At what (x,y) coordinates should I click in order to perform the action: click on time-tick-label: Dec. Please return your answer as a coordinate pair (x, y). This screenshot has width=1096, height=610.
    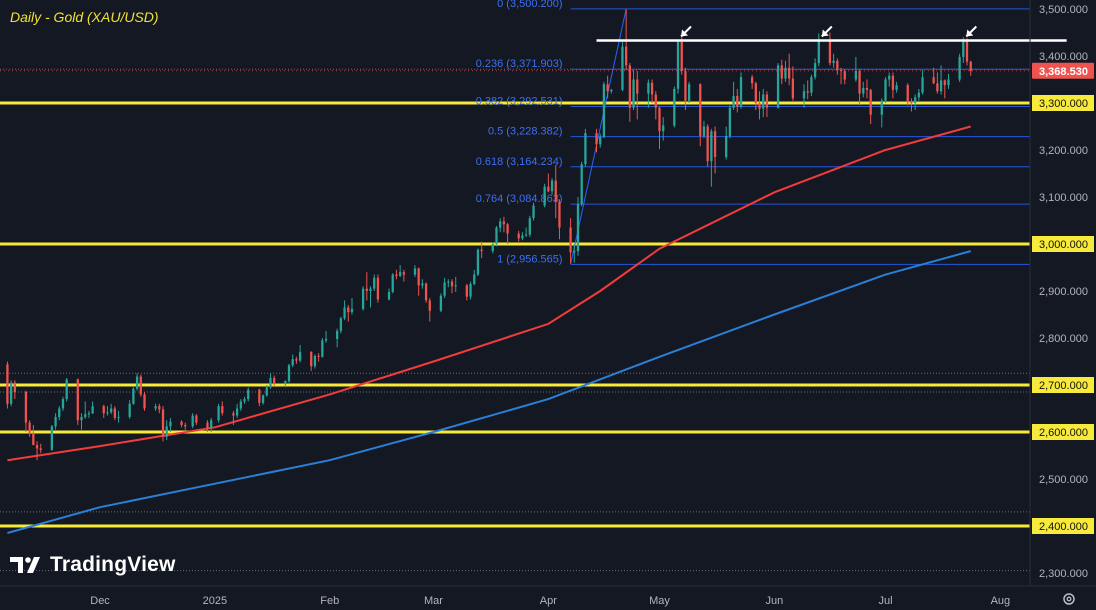
    Looking at the image, I should click on (100, 601).